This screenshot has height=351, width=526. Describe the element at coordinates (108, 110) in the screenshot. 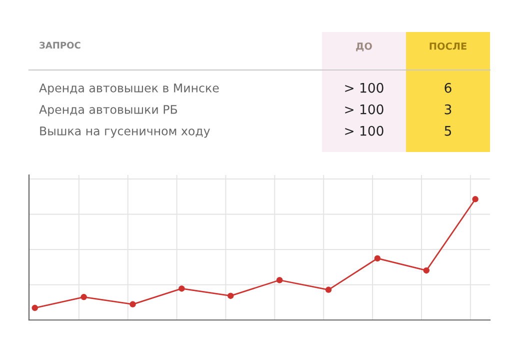

I see `category-label: Аренда автовышки РБ` at that location.